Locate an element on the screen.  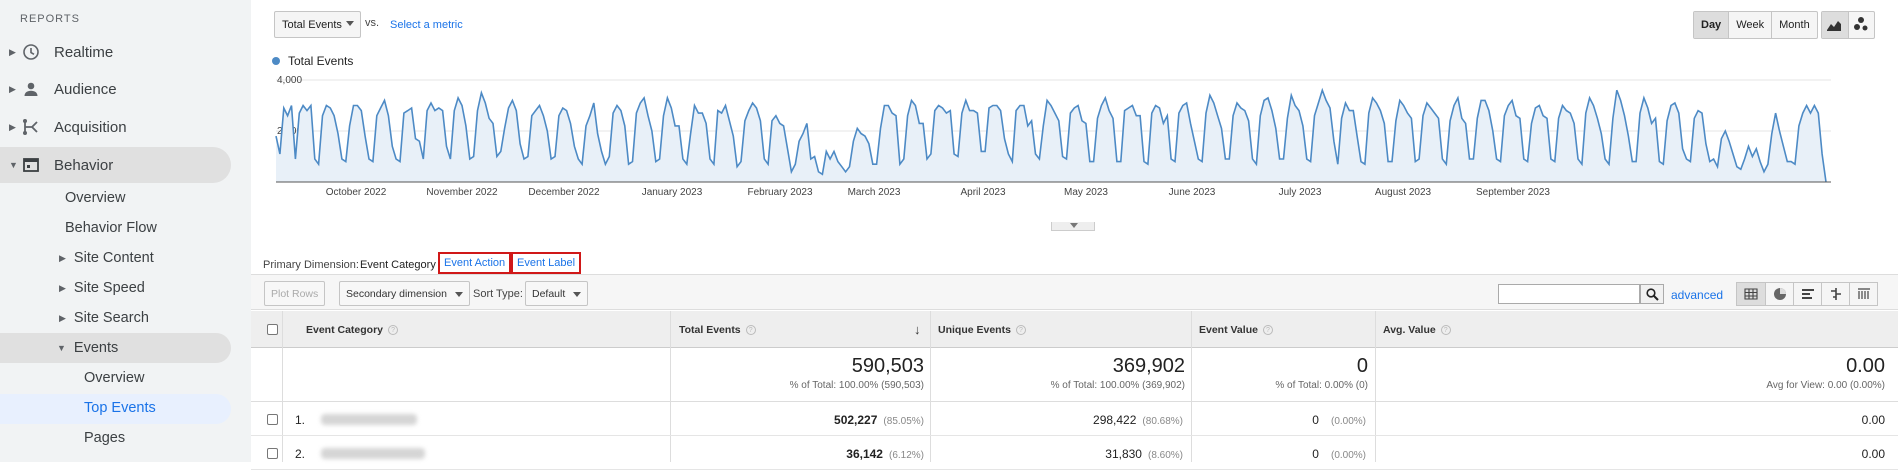
search-icon is located at coordinates (1652, 294).